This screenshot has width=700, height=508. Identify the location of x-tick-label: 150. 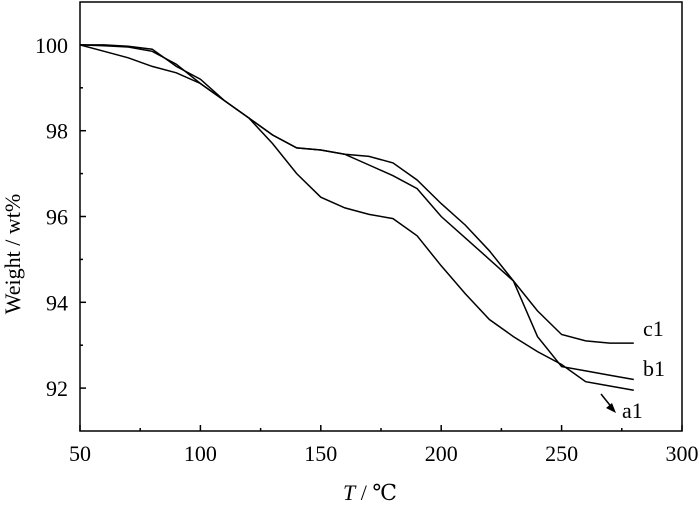
(320, 453).